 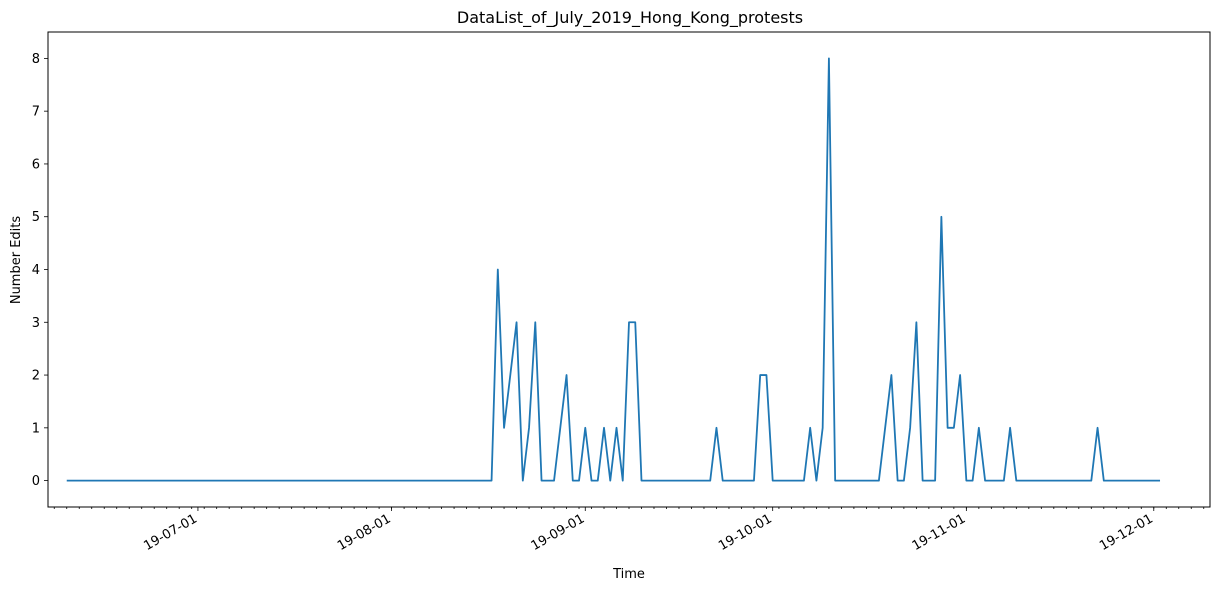 What do you see at coordinates (36, 376) in the screenshot?
I see `y-tick-label: 2` at bounding box center [36, 376].